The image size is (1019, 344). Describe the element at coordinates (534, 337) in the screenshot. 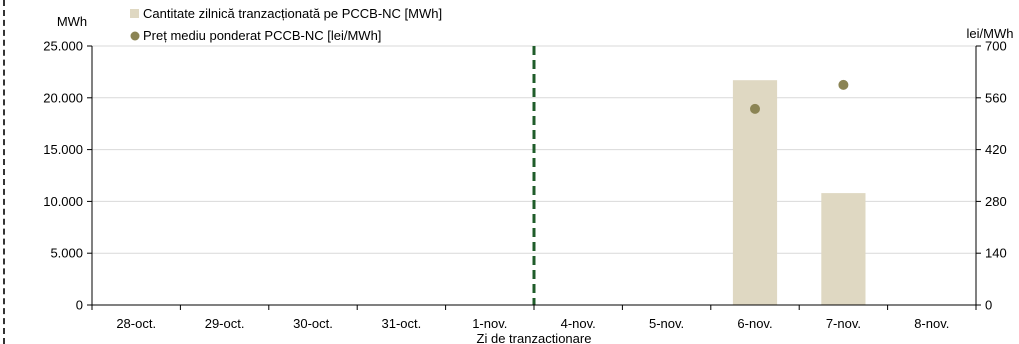

I see `x-axis-title: Zi de tranzactionare` at that location.